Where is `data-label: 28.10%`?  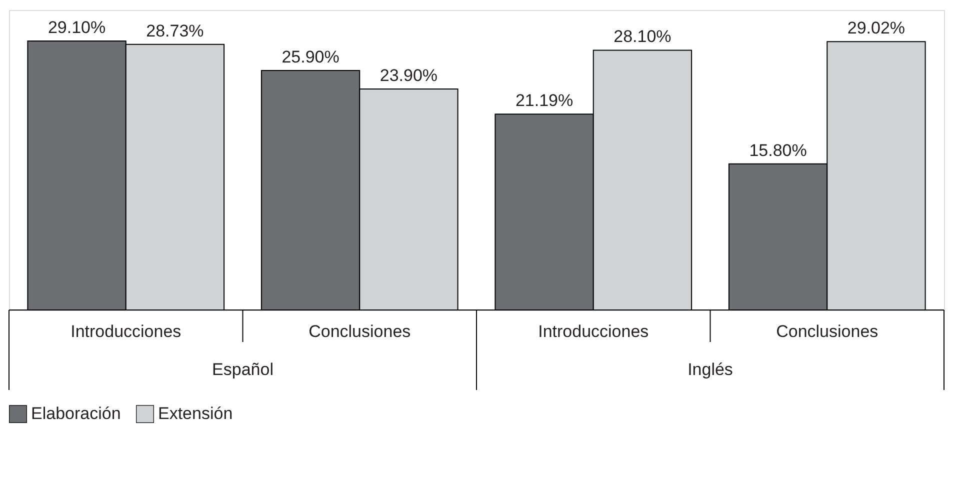
data-label: 28.10% is located at coordinates (643, 36).